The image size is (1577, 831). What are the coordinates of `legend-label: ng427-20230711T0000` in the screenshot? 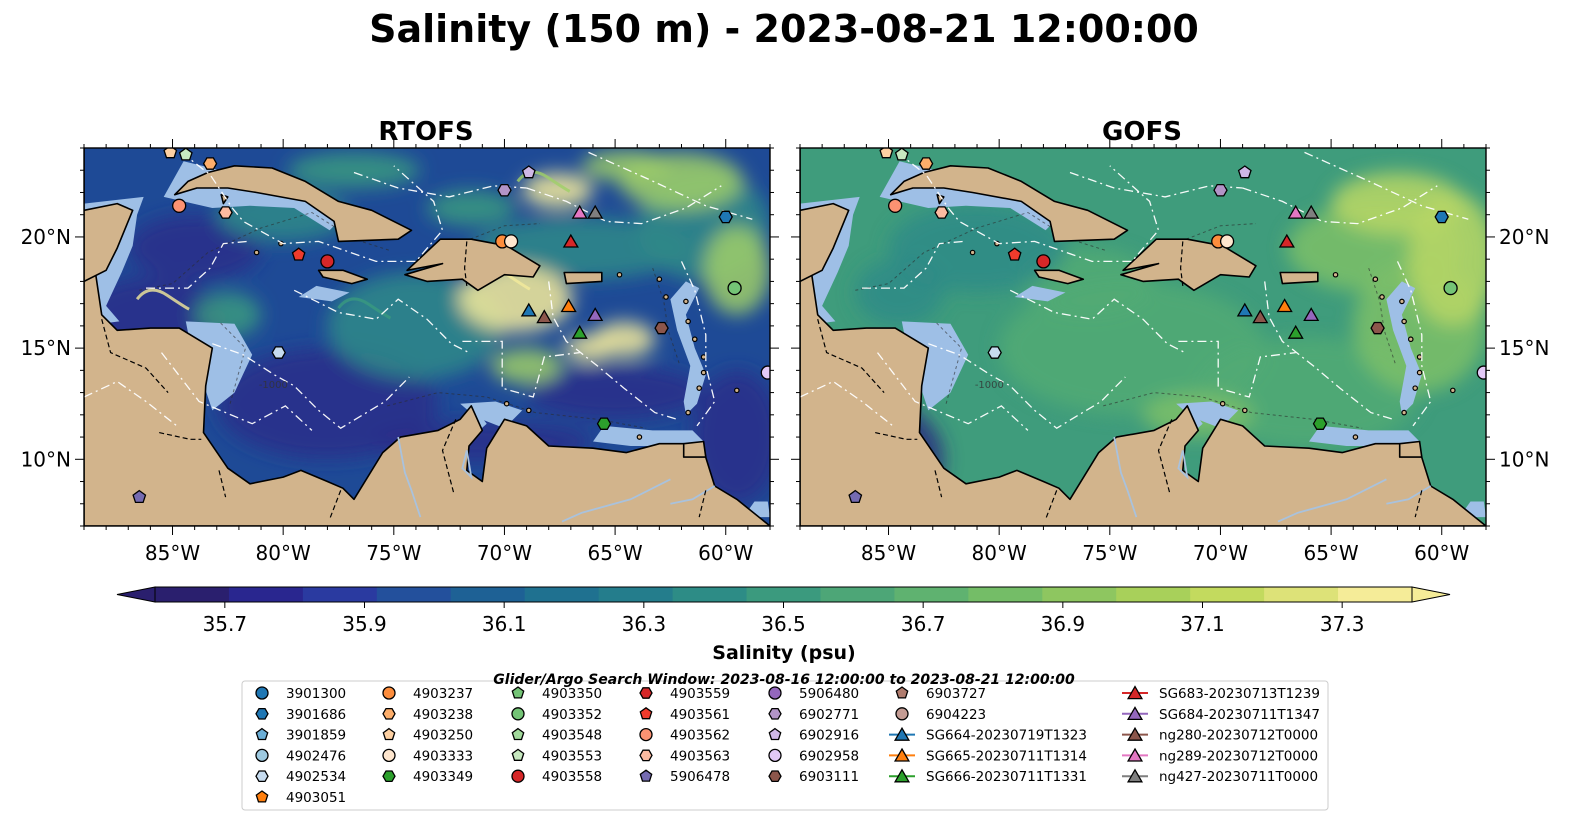 It's located at (1238, 777).